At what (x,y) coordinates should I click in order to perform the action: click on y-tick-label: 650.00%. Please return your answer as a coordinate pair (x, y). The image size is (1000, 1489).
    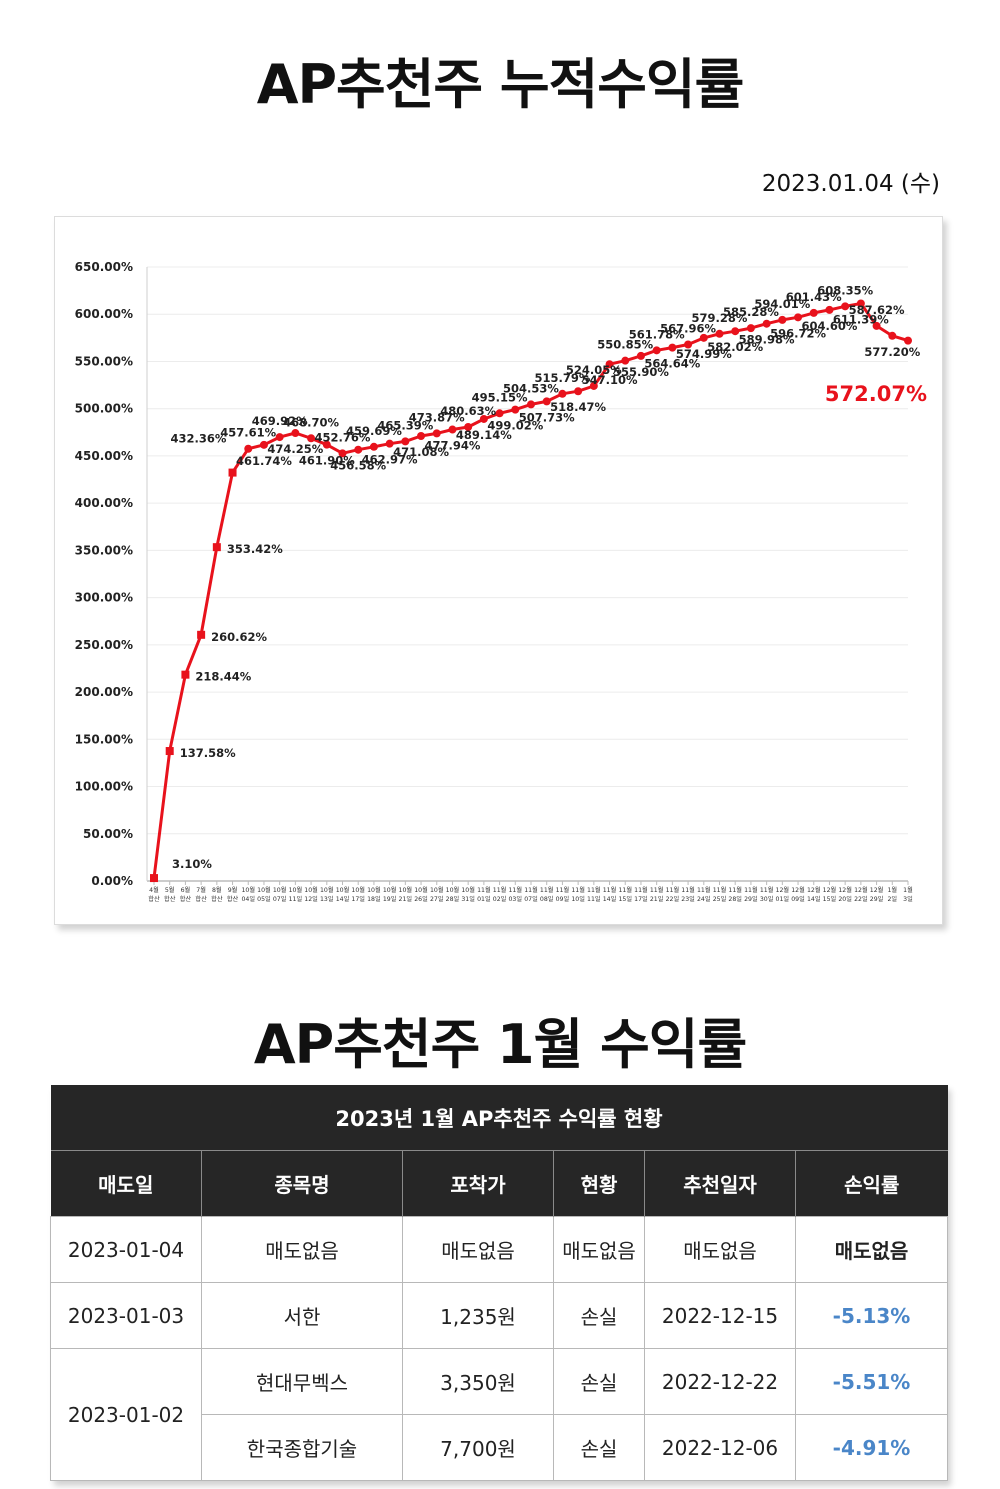
    Looking at the image, I should click on (104, 267).